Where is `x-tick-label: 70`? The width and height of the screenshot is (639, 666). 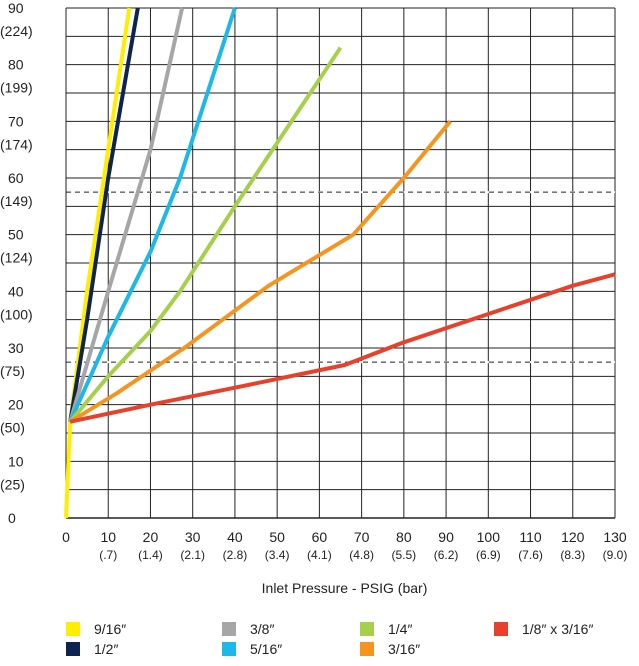
x-tick-label: 70 is located at coordinates (362, 537).